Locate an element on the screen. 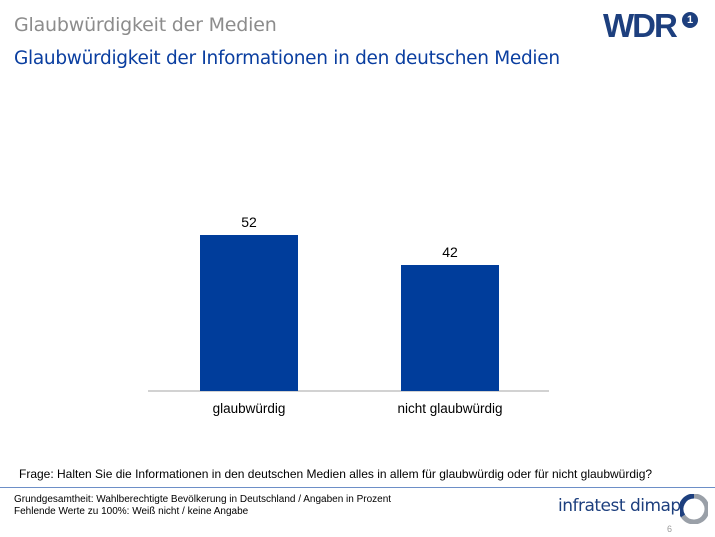  category-label-0: glaubwürdig is located at coordinates (249, 408).